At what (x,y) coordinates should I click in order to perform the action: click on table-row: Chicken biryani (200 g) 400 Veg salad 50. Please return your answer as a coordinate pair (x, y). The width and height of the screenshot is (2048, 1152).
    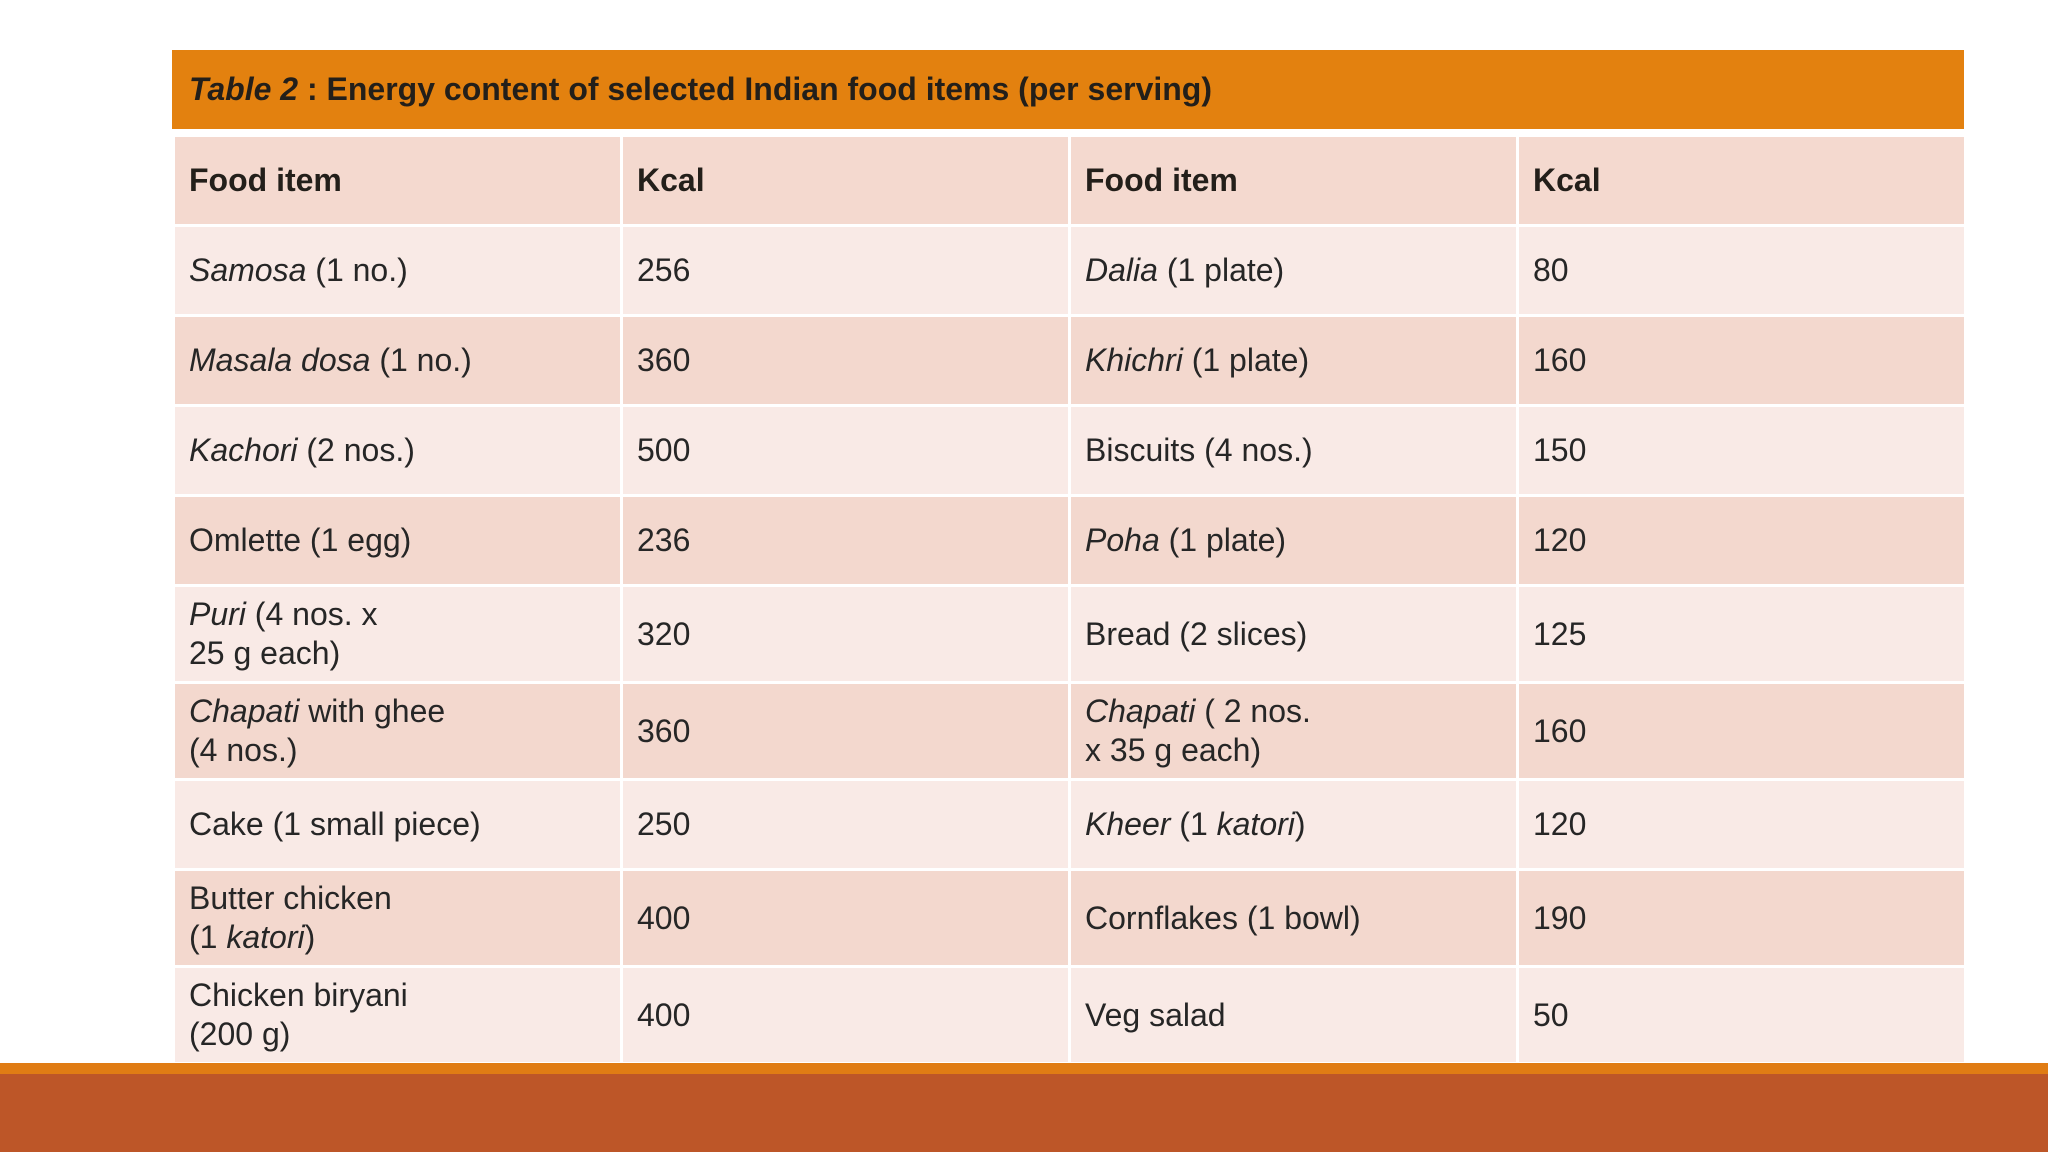
    Looking at the image, I should click on (1069, 1015).